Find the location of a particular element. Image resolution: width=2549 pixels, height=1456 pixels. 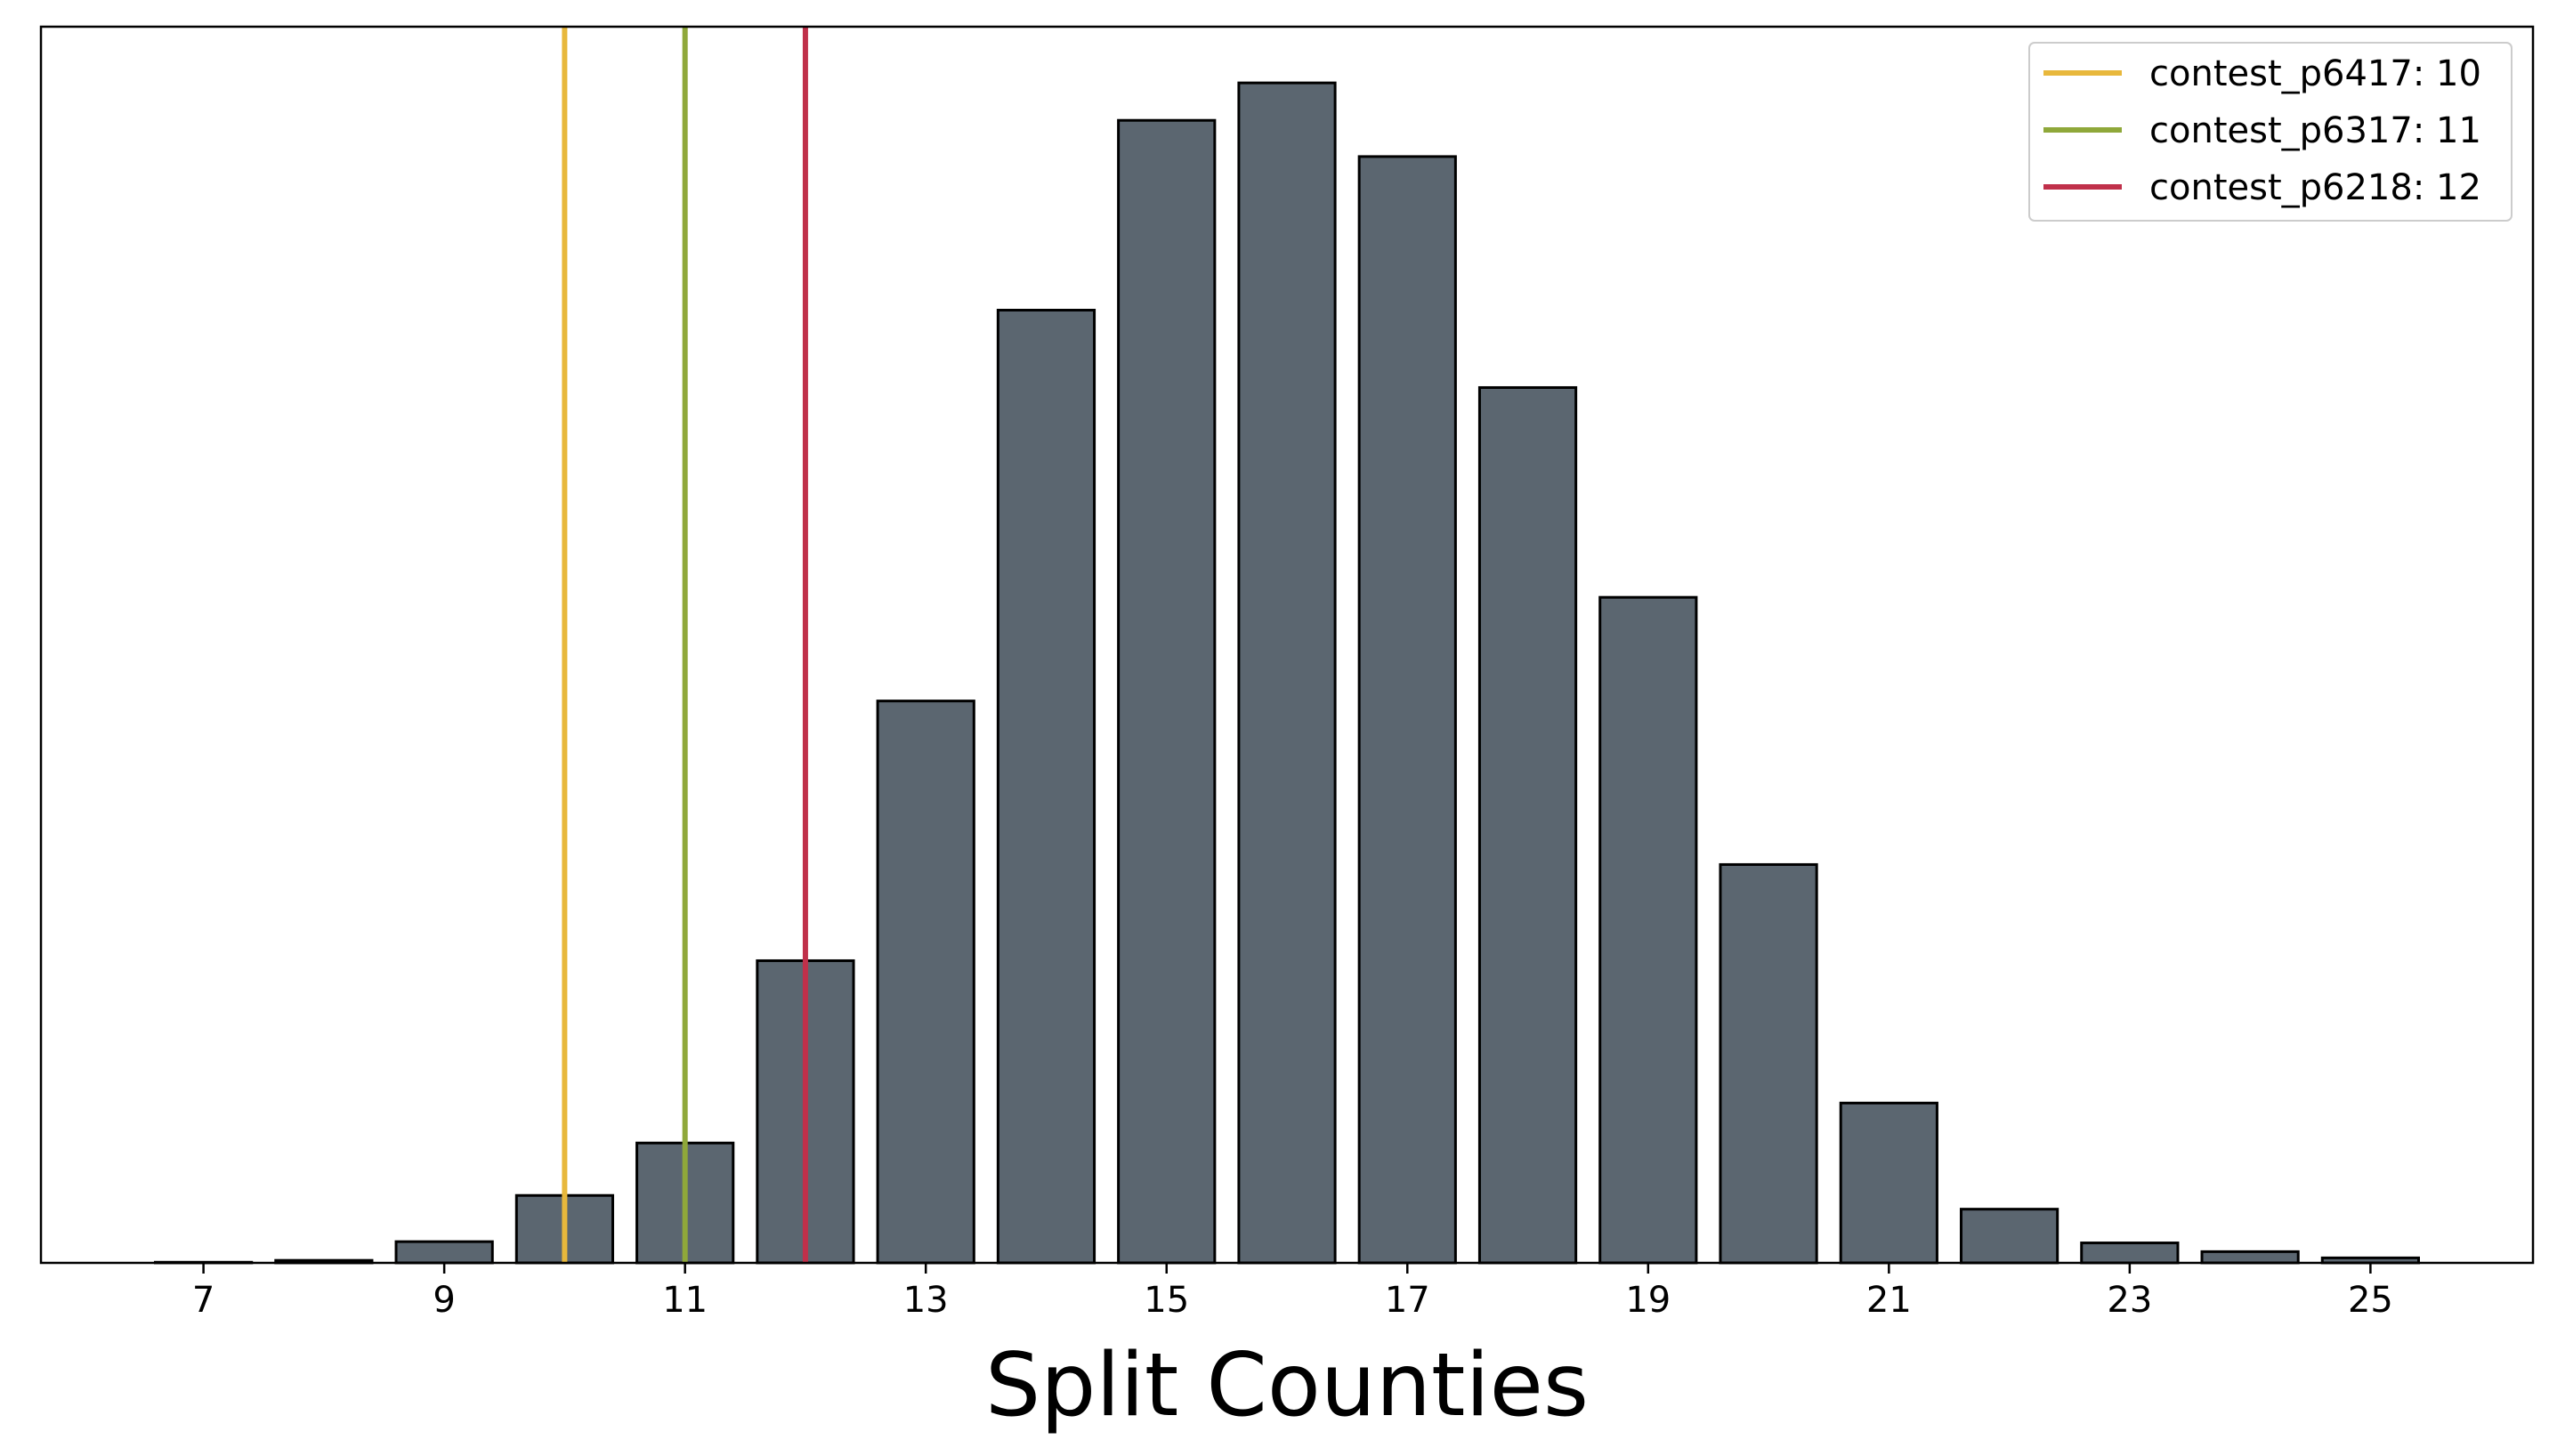

x-tick-label-21: 21 is located at coordinates (1889, 1300).